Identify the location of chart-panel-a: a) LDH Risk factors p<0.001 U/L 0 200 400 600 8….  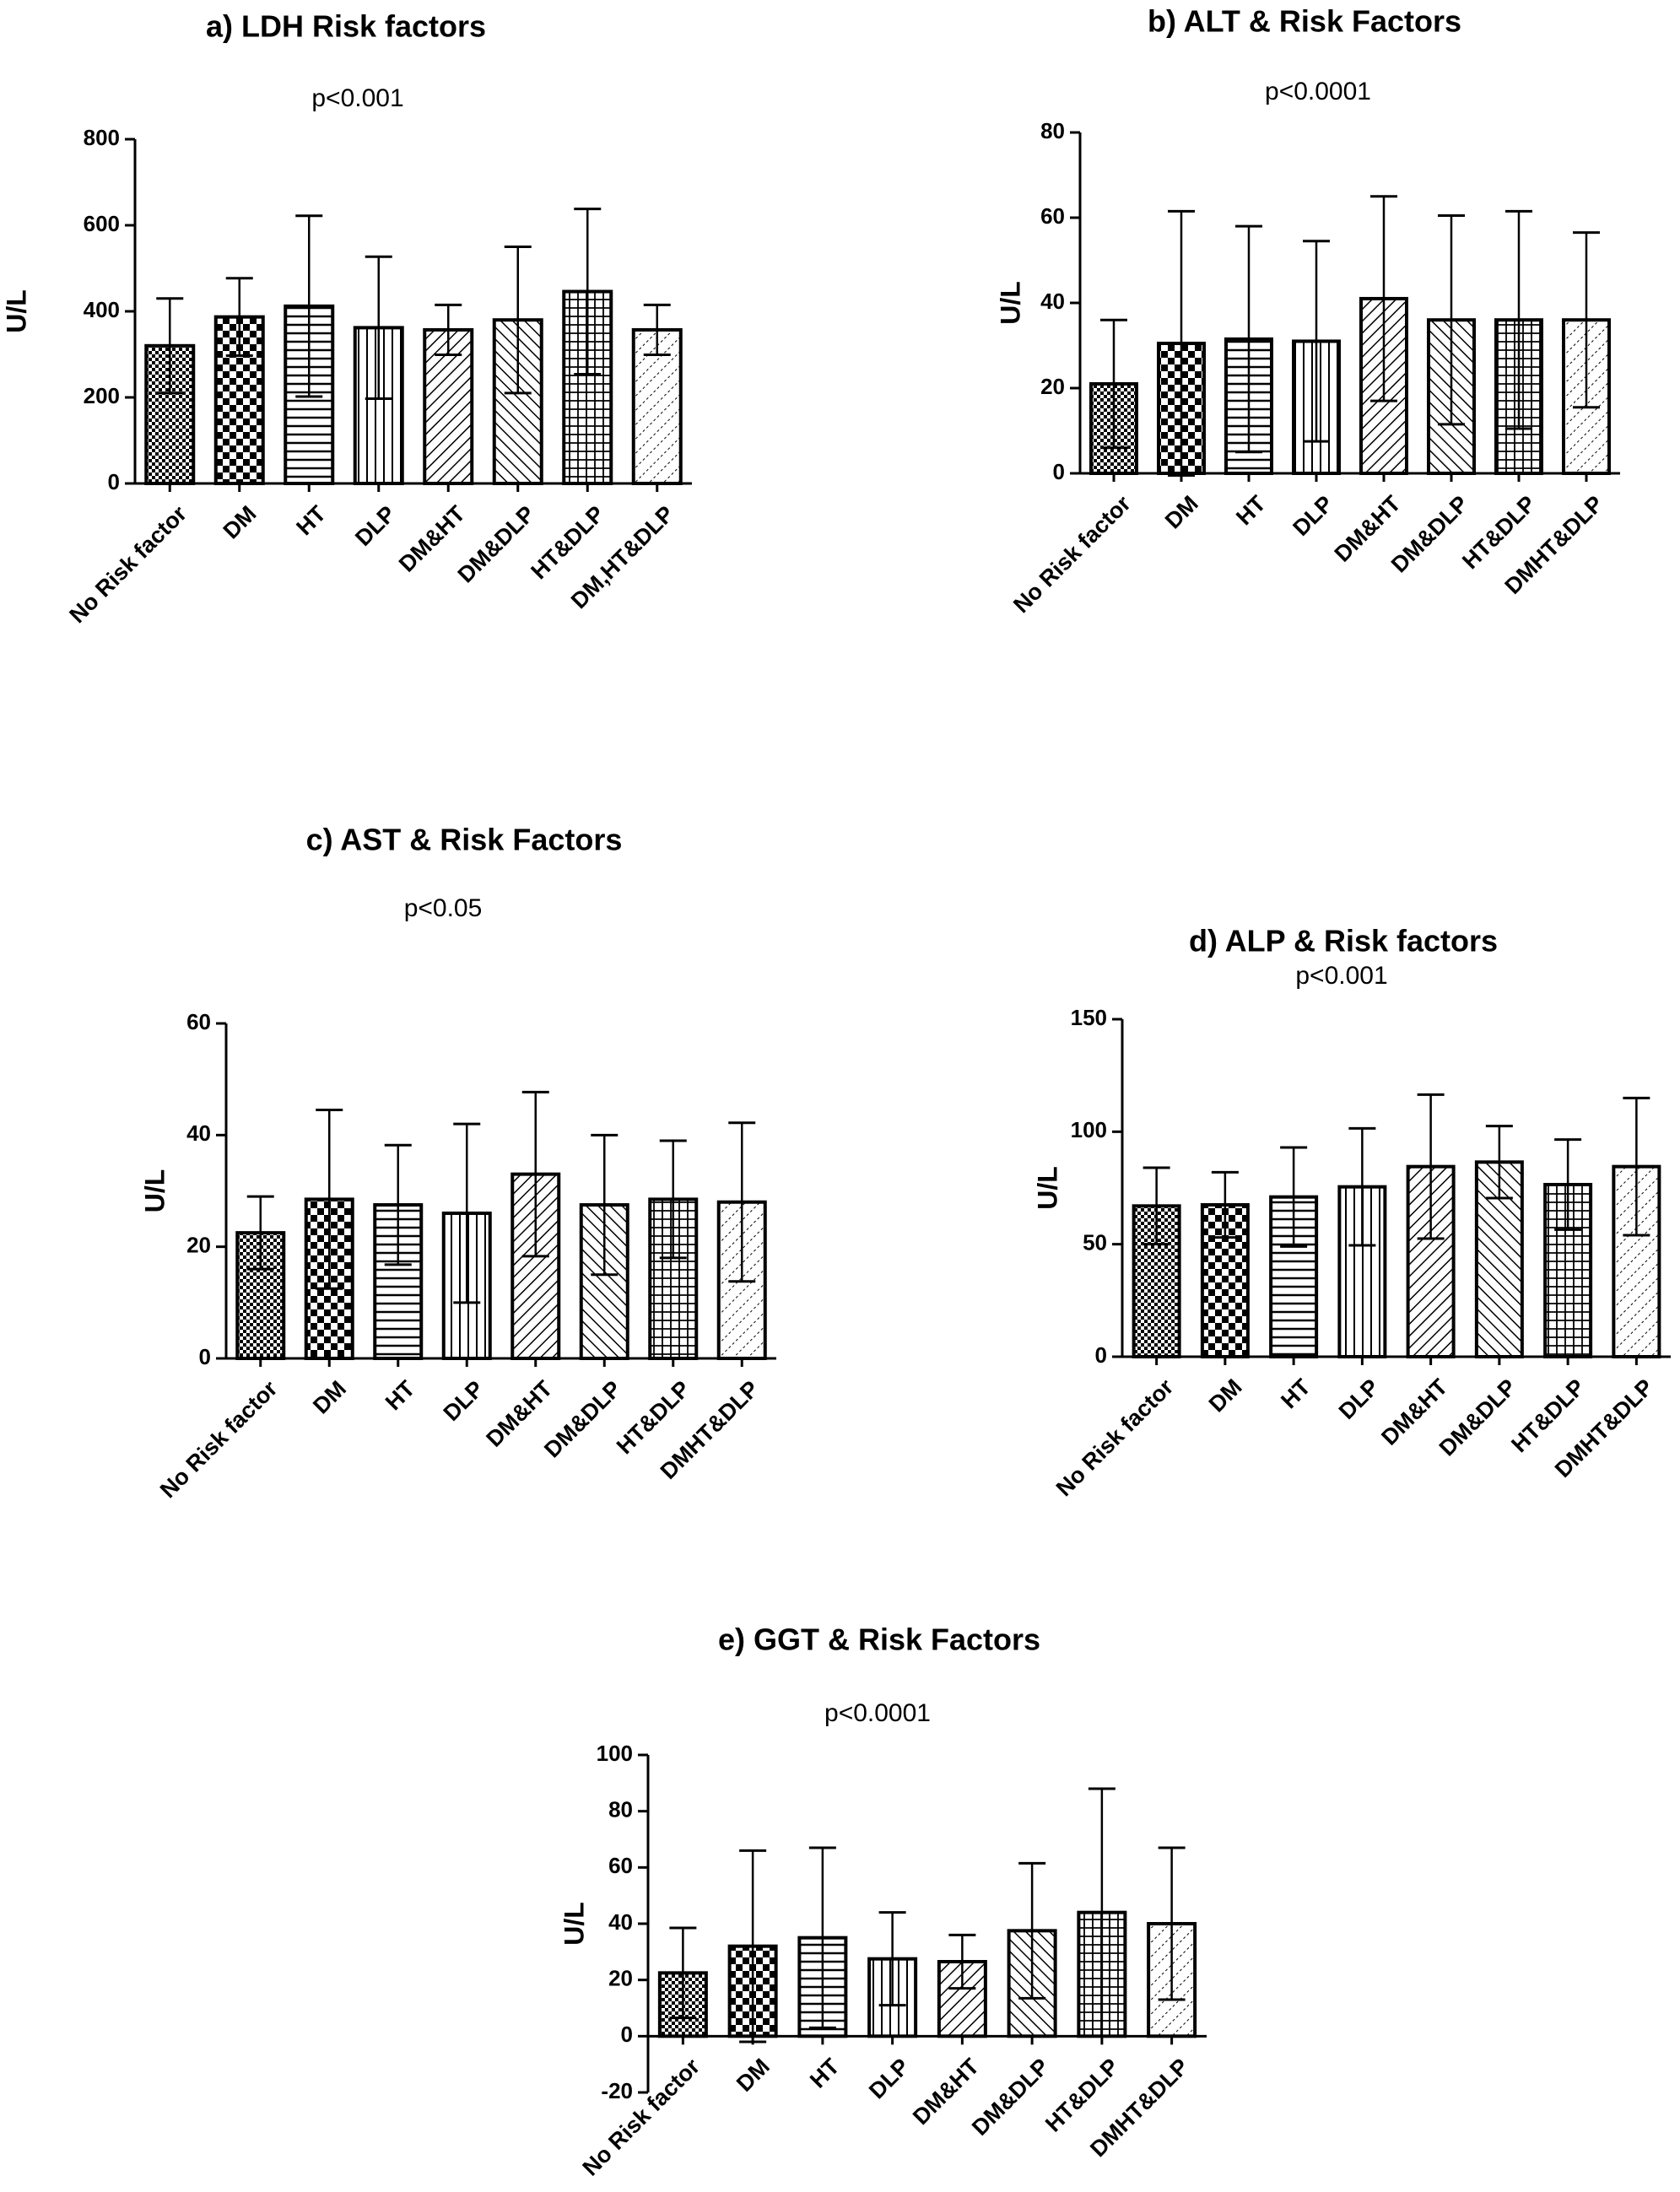
(346, 318).